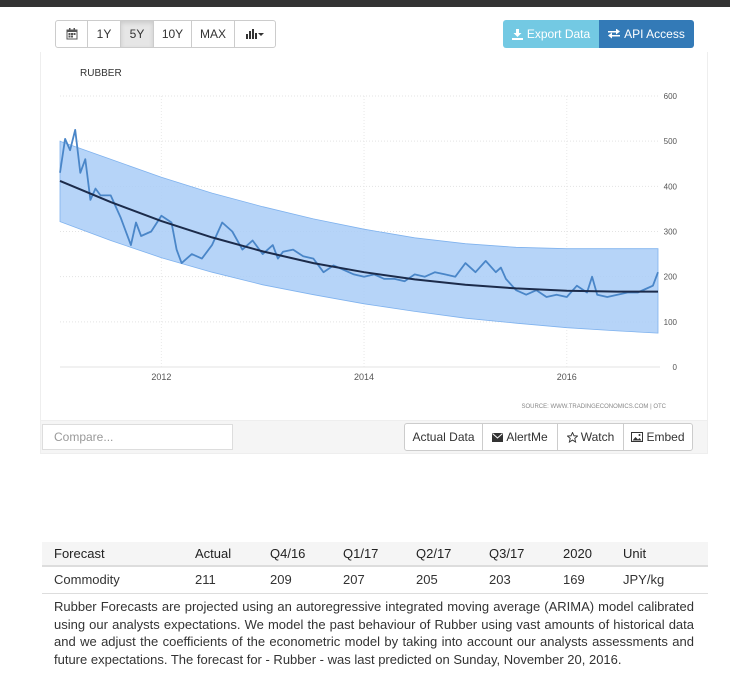 The width and height of the screenshot is (730, 684). I want to click on watch-label: Watch, so click(597, 437).